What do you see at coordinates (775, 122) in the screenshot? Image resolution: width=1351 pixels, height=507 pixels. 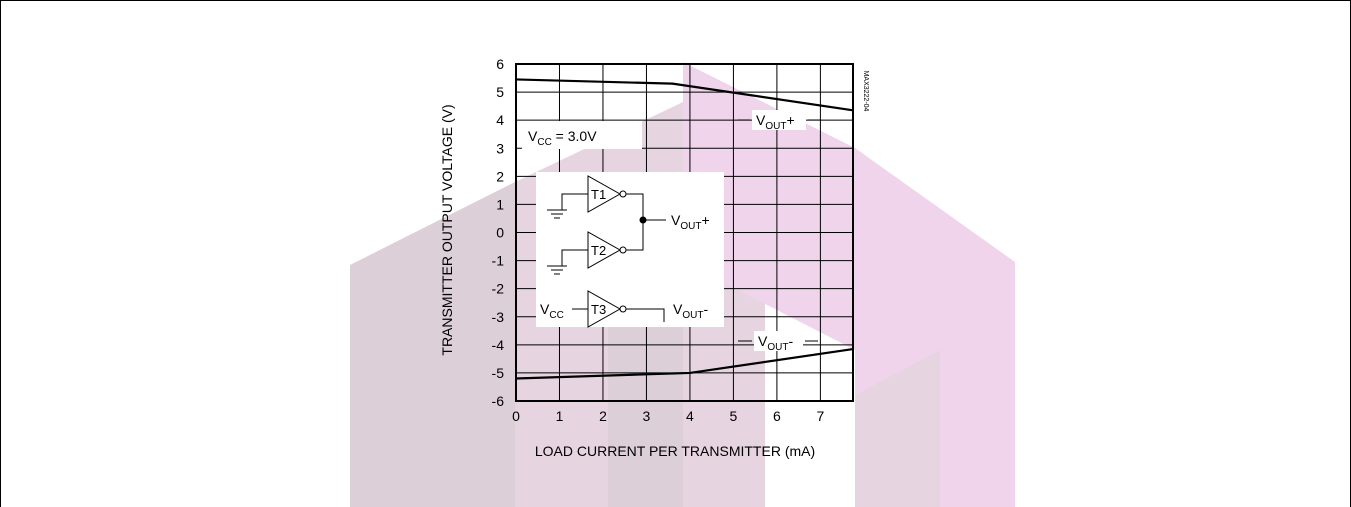 I see `vout-plus-series-label: VOUT+` at bounding box center [775, 122].